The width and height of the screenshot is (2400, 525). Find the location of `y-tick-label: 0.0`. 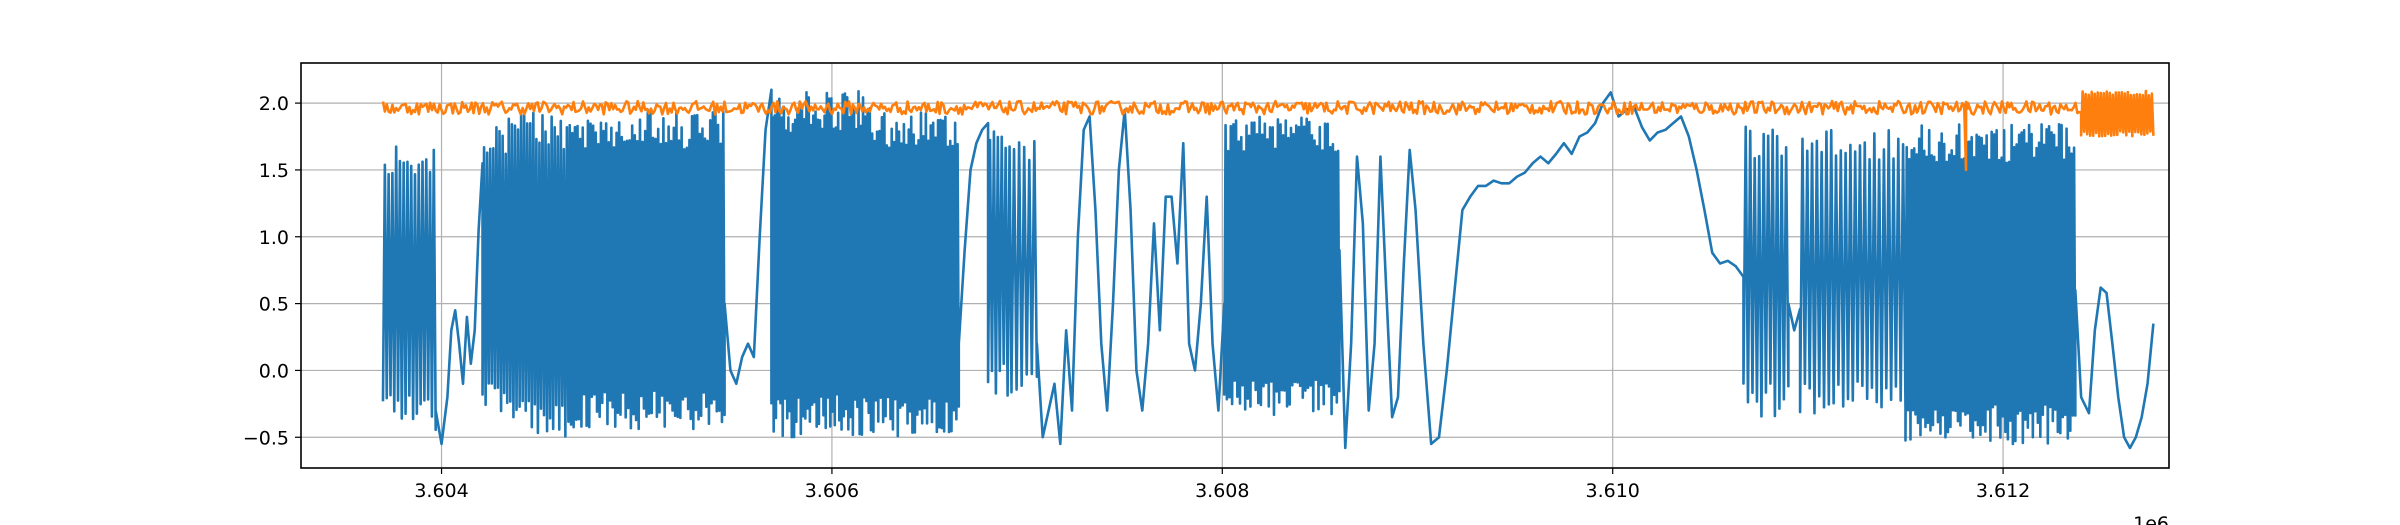

y-tick-label: 0.0 is located at coordinates (274, 371).